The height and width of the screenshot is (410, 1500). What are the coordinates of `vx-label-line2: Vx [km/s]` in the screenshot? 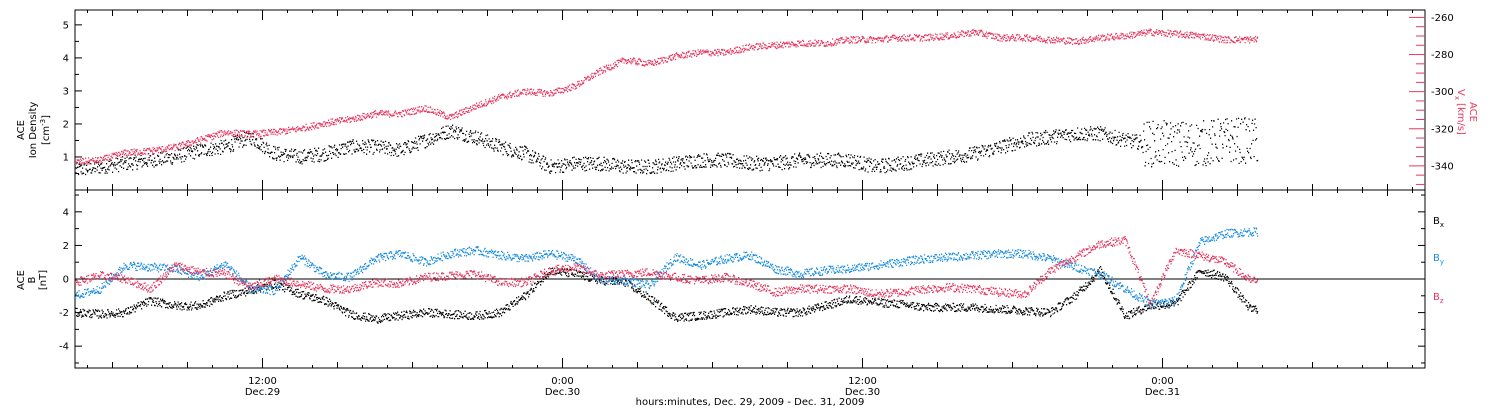 It's located at (1459, 112).